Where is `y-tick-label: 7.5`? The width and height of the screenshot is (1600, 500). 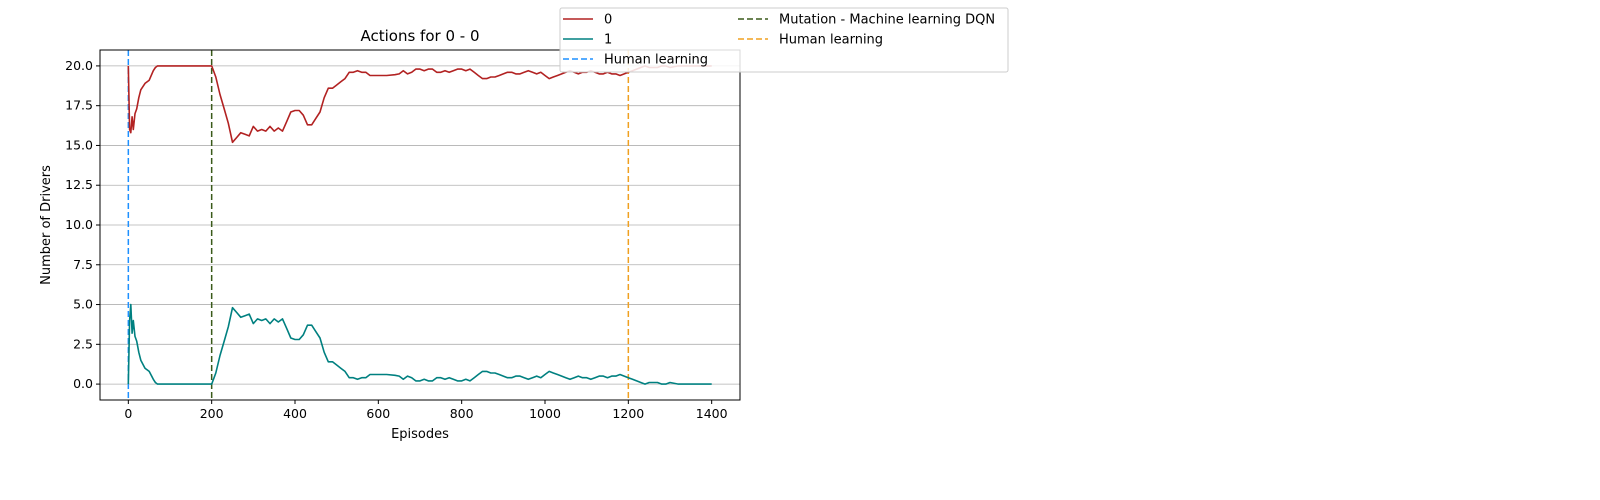
y-tick-label: 7.5 is located at coordinates (83, 264).